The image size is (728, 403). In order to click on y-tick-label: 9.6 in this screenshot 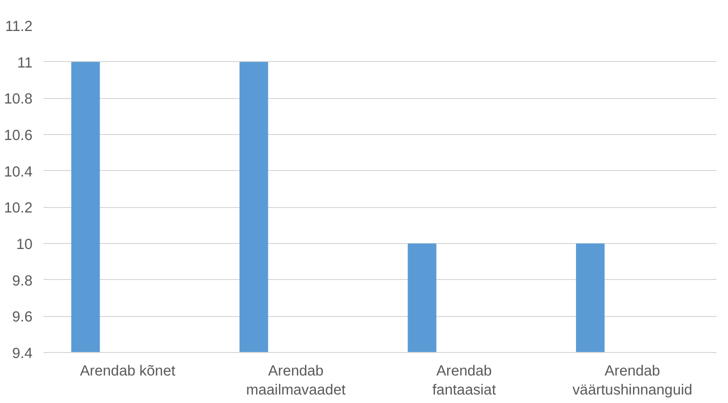, I will do `click(22, 318)`.